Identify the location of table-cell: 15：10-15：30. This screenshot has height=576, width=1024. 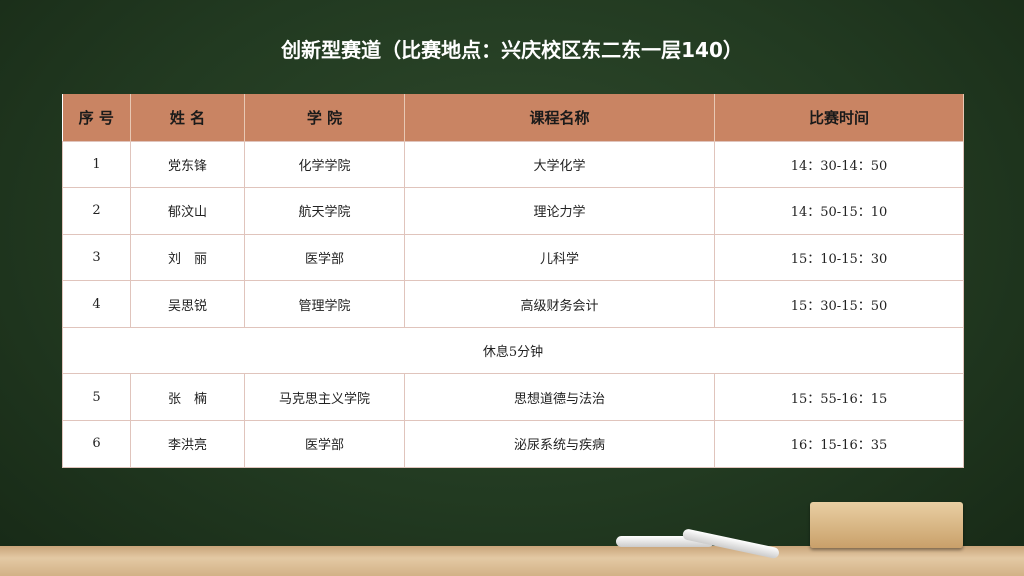
(839, 257).